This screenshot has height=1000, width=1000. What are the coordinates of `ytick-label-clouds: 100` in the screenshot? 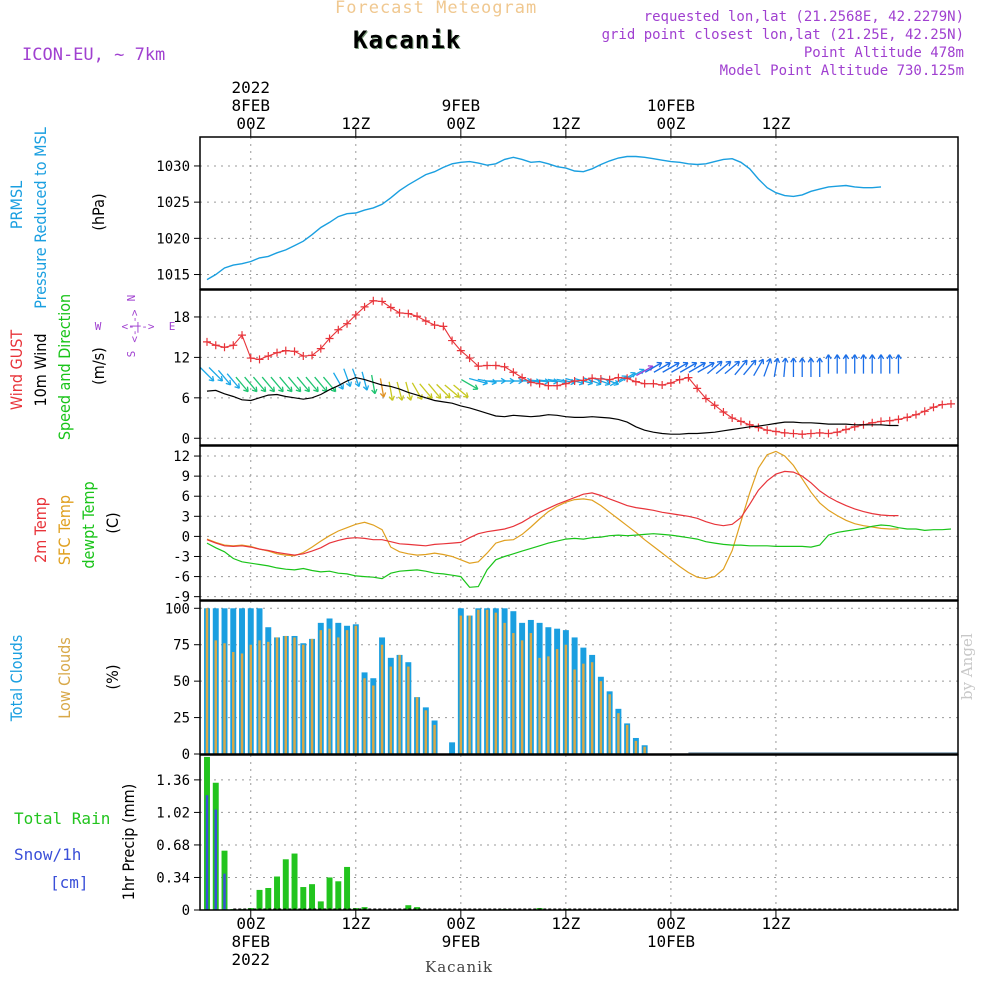 It's located at (177, 609).